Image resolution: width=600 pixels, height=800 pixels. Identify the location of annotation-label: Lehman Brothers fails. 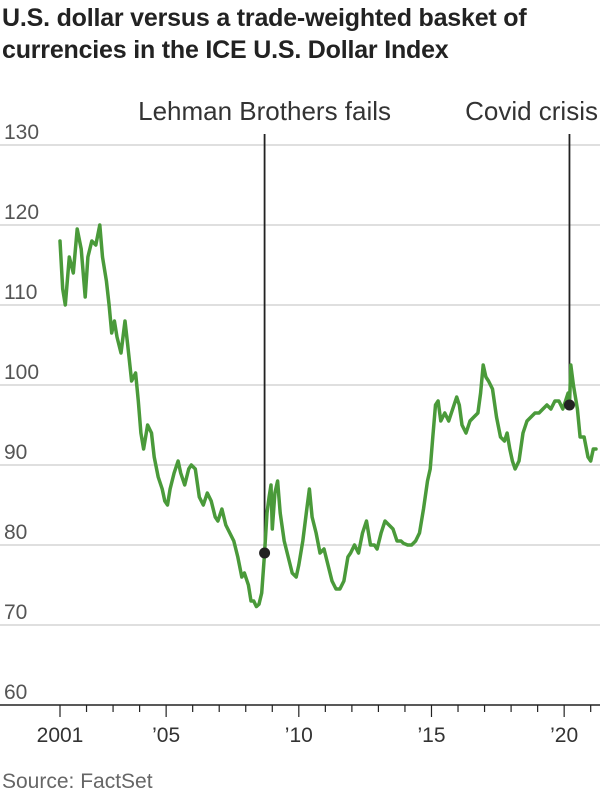
(264, 111).